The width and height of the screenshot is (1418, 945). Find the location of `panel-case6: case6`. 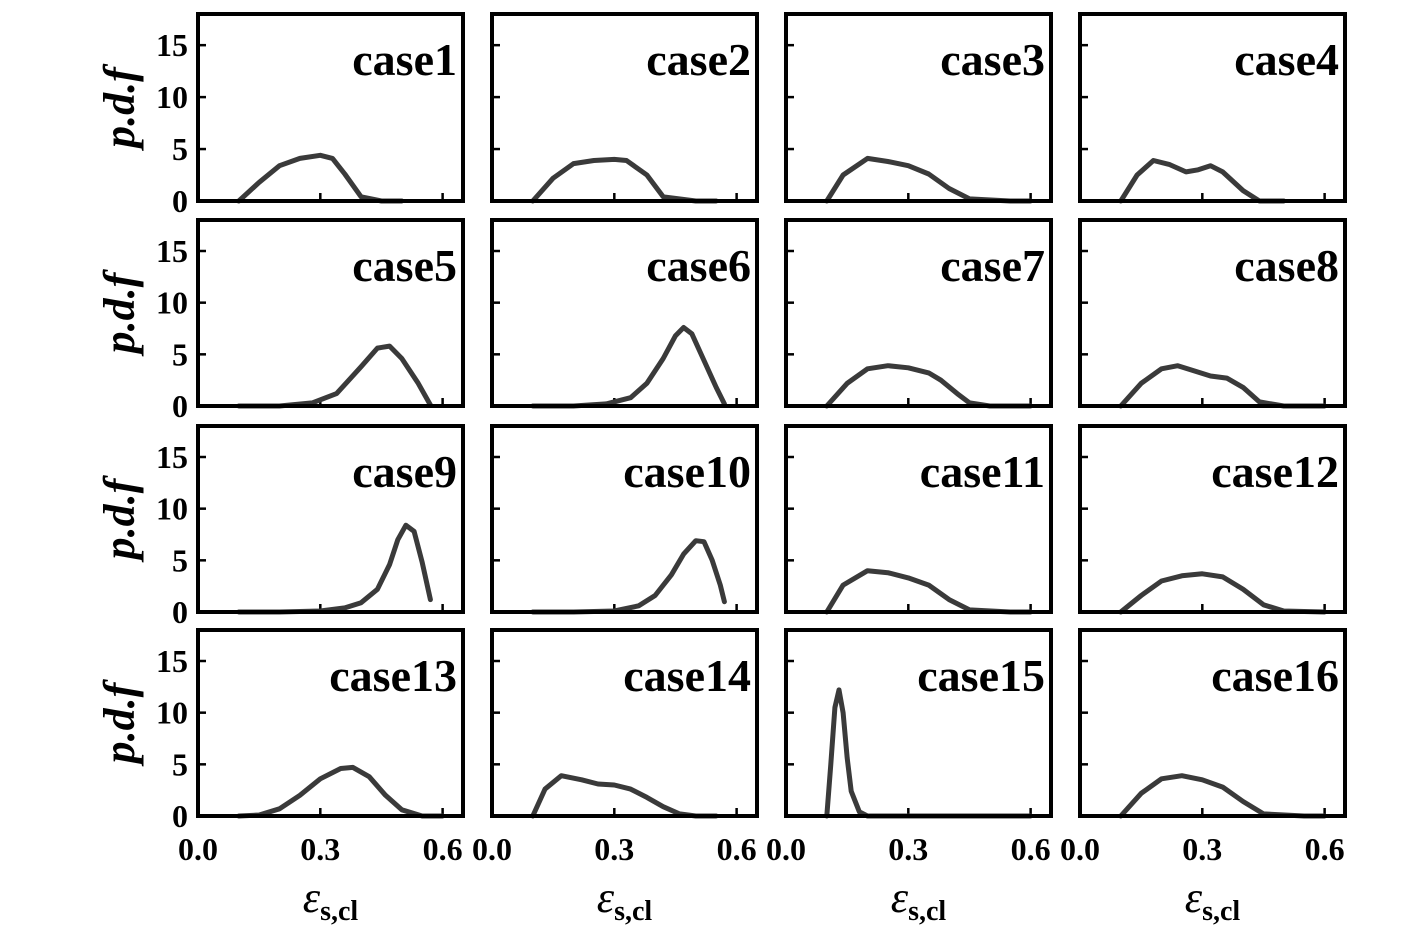

panel-case6: case6 is located at coordinates (624, 313).